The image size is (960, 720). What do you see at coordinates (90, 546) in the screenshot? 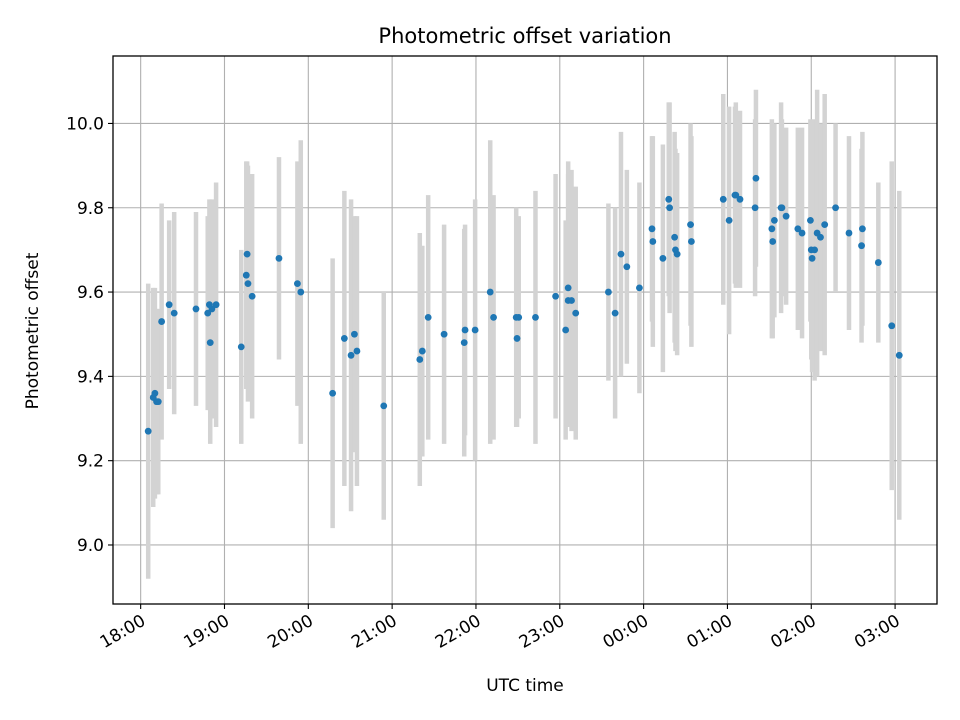
I see `y-tick-label: 9.0` at bounding box center [90, 546].